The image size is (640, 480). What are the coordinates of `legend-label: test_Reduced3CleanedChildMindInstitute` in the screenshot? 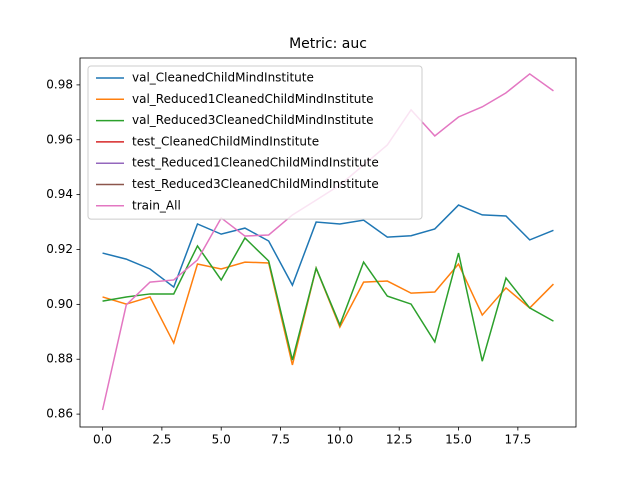 It's located at (255, 184).